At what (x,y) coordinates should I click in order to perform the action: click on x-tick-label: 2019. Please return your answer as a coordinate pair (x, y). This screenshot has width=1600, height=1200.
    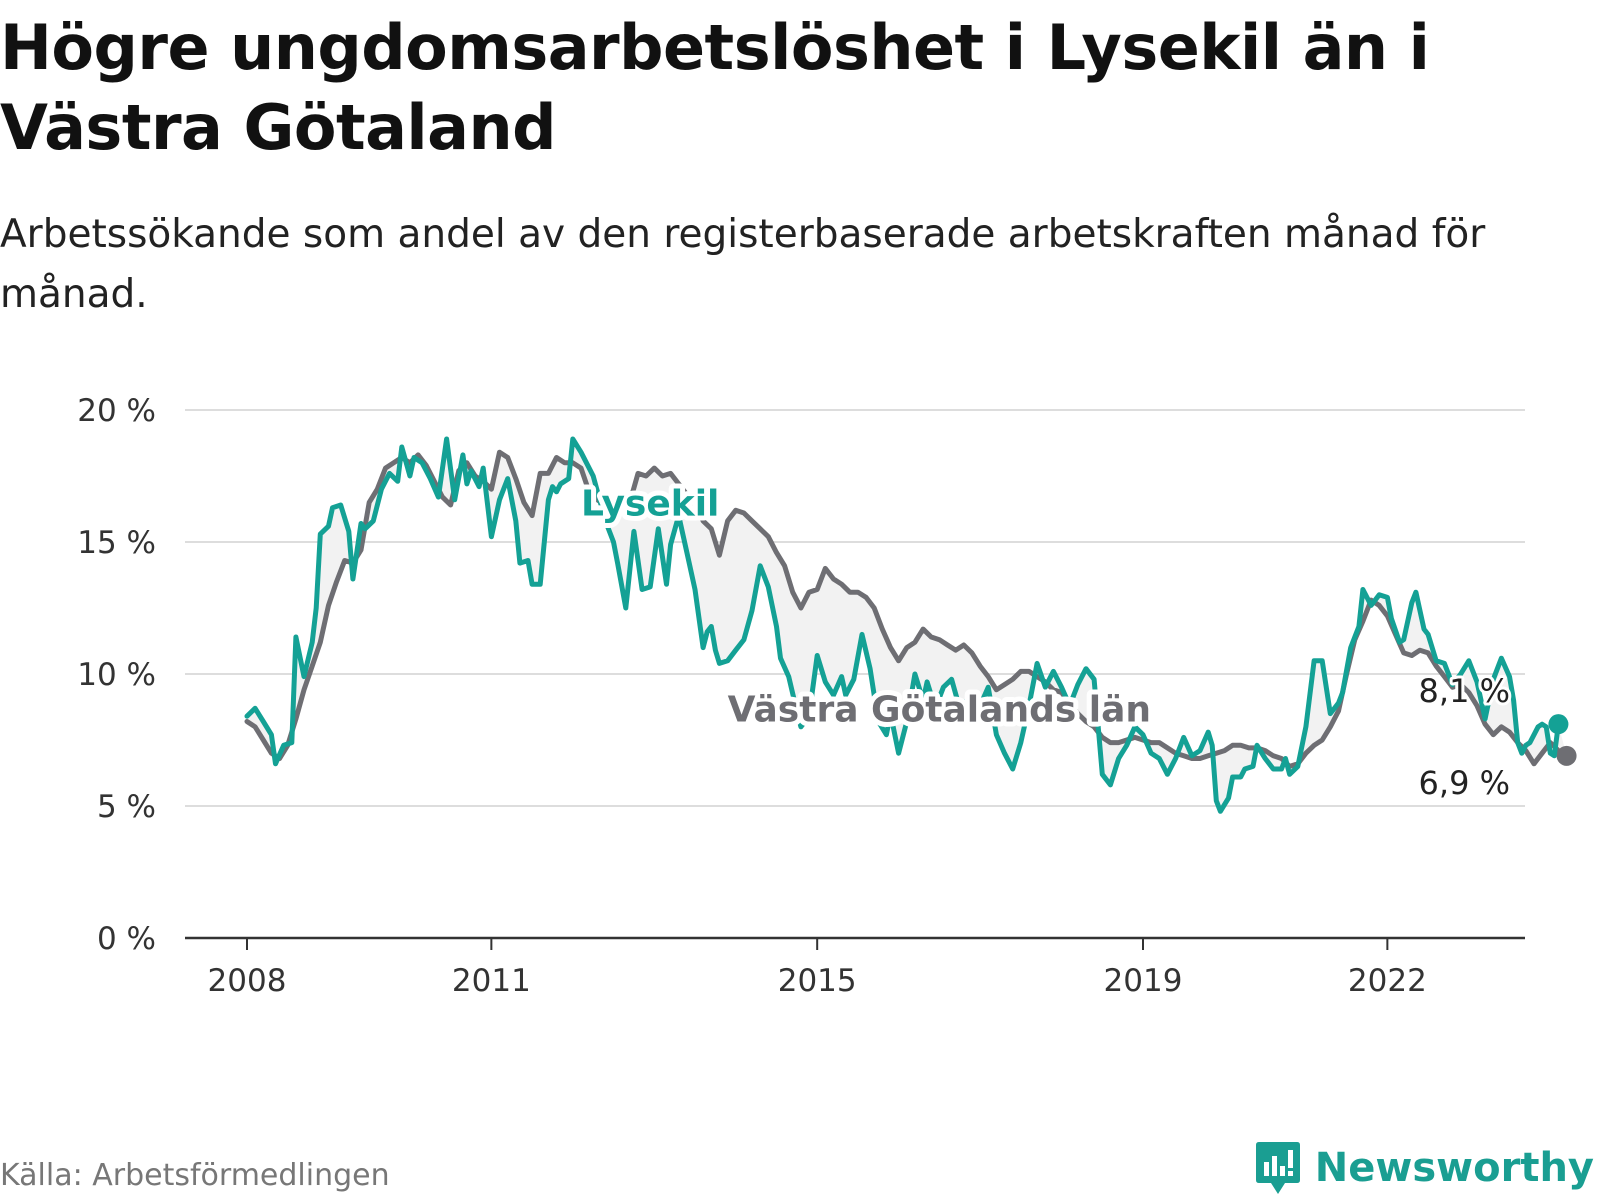
    Looking at the image, I should click on (1143, 981).